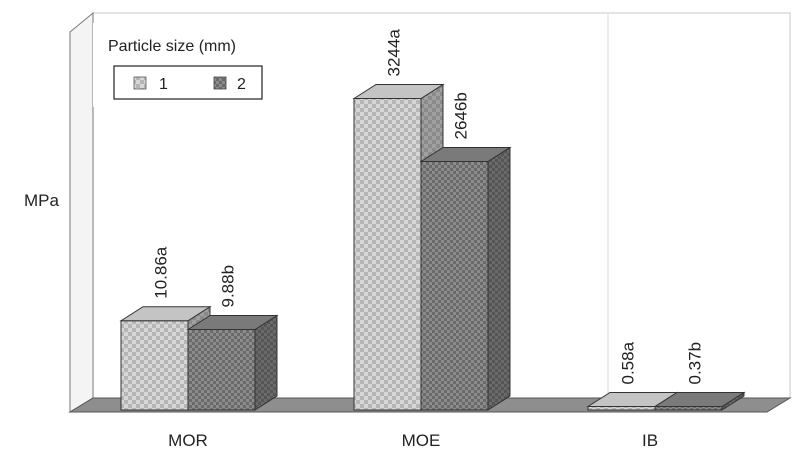  Describe the element at coordinates (161, 272) in the screenshot. I see `data-label-mor-1: 10.86a` at that location.